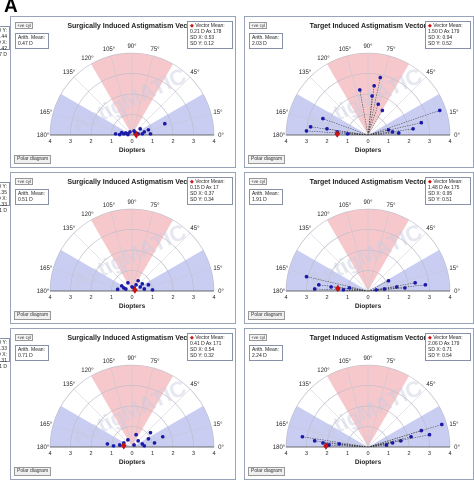  I want to click on tick-label: 2, so click(172, 454).